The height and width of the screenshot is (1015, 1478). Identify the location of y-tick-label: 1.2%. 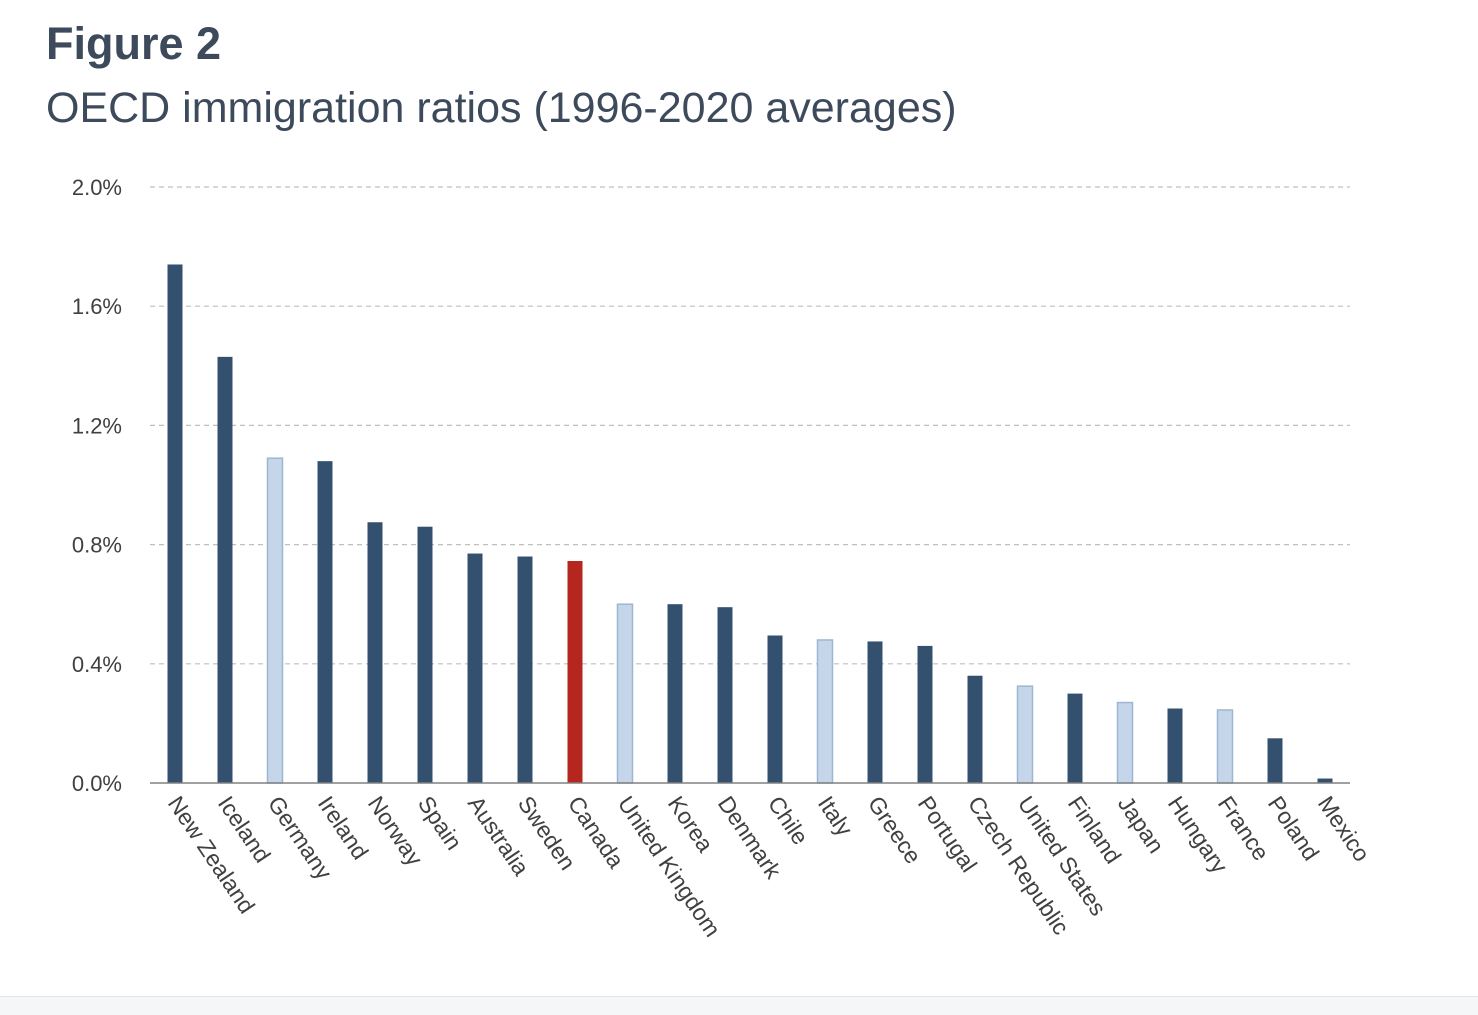
(97, 425).